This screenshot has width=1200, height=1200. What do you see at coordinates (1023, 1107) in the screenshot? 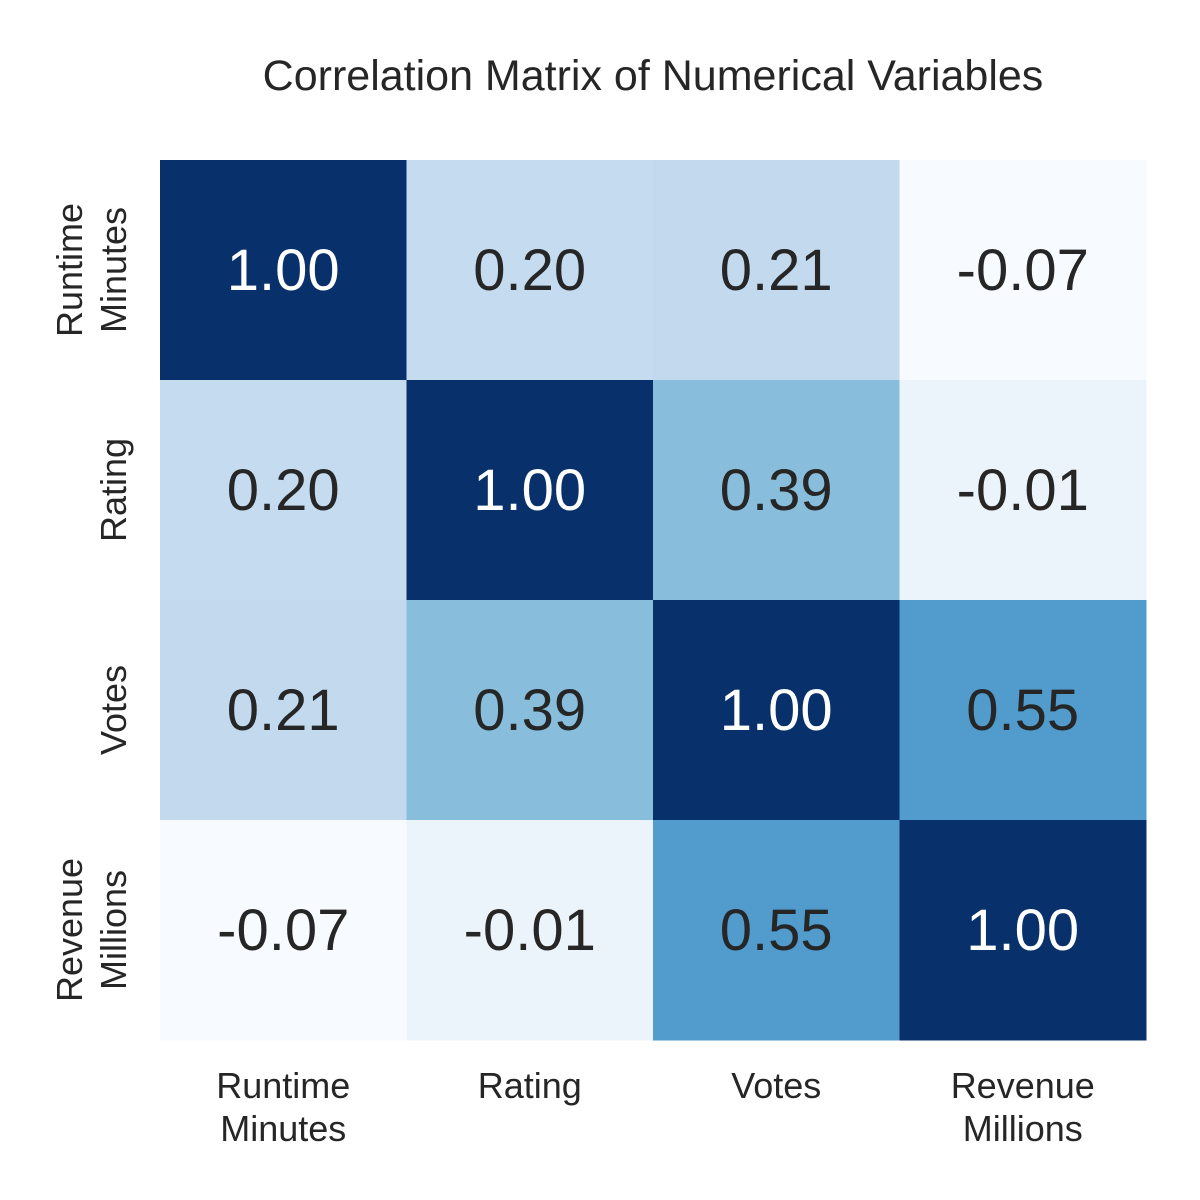
I see `x-tick-label: Revenue Millions` at bounding box center [1023, 1107].